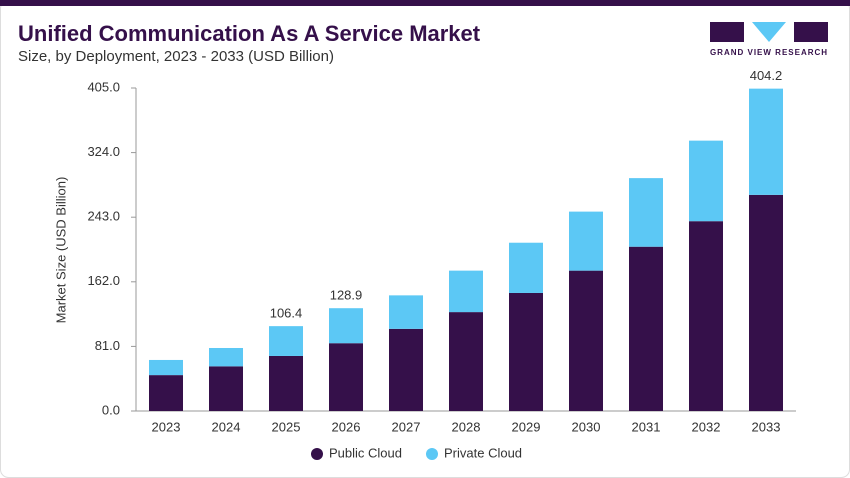 The image size is (850, 478). I want to click on logo: GRAND VIEW RESEARCH, so click(769, 39).